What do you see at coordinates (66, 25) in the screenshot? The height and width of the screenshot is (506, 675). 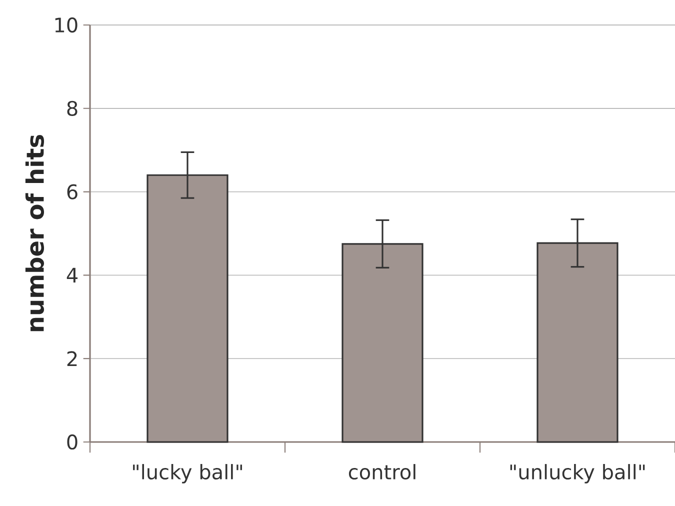 I see `y-tick-label: 10` at bounding box center [66, 25].